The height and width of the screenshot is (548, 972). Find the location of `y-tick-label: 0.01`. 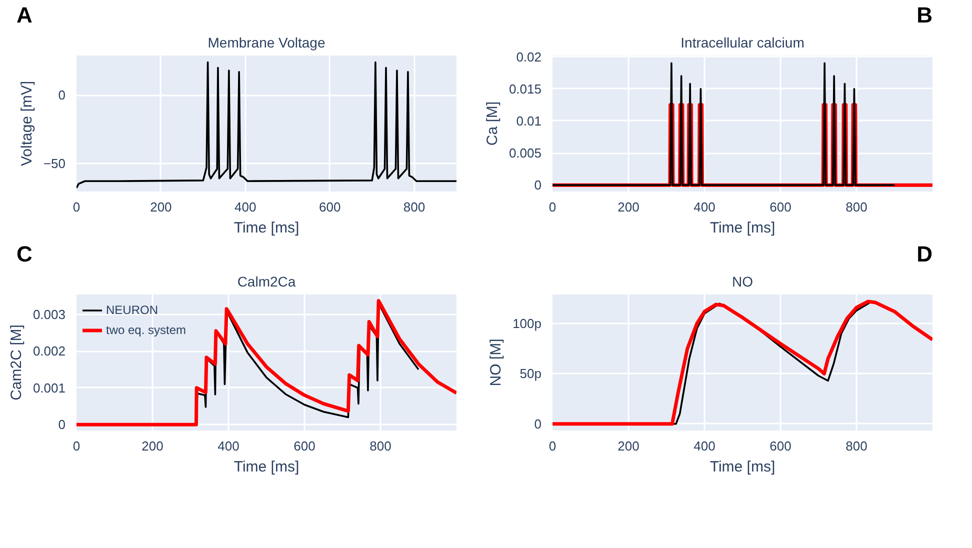

y-tick-label: 0.01 is located at coordinates (529, 120).